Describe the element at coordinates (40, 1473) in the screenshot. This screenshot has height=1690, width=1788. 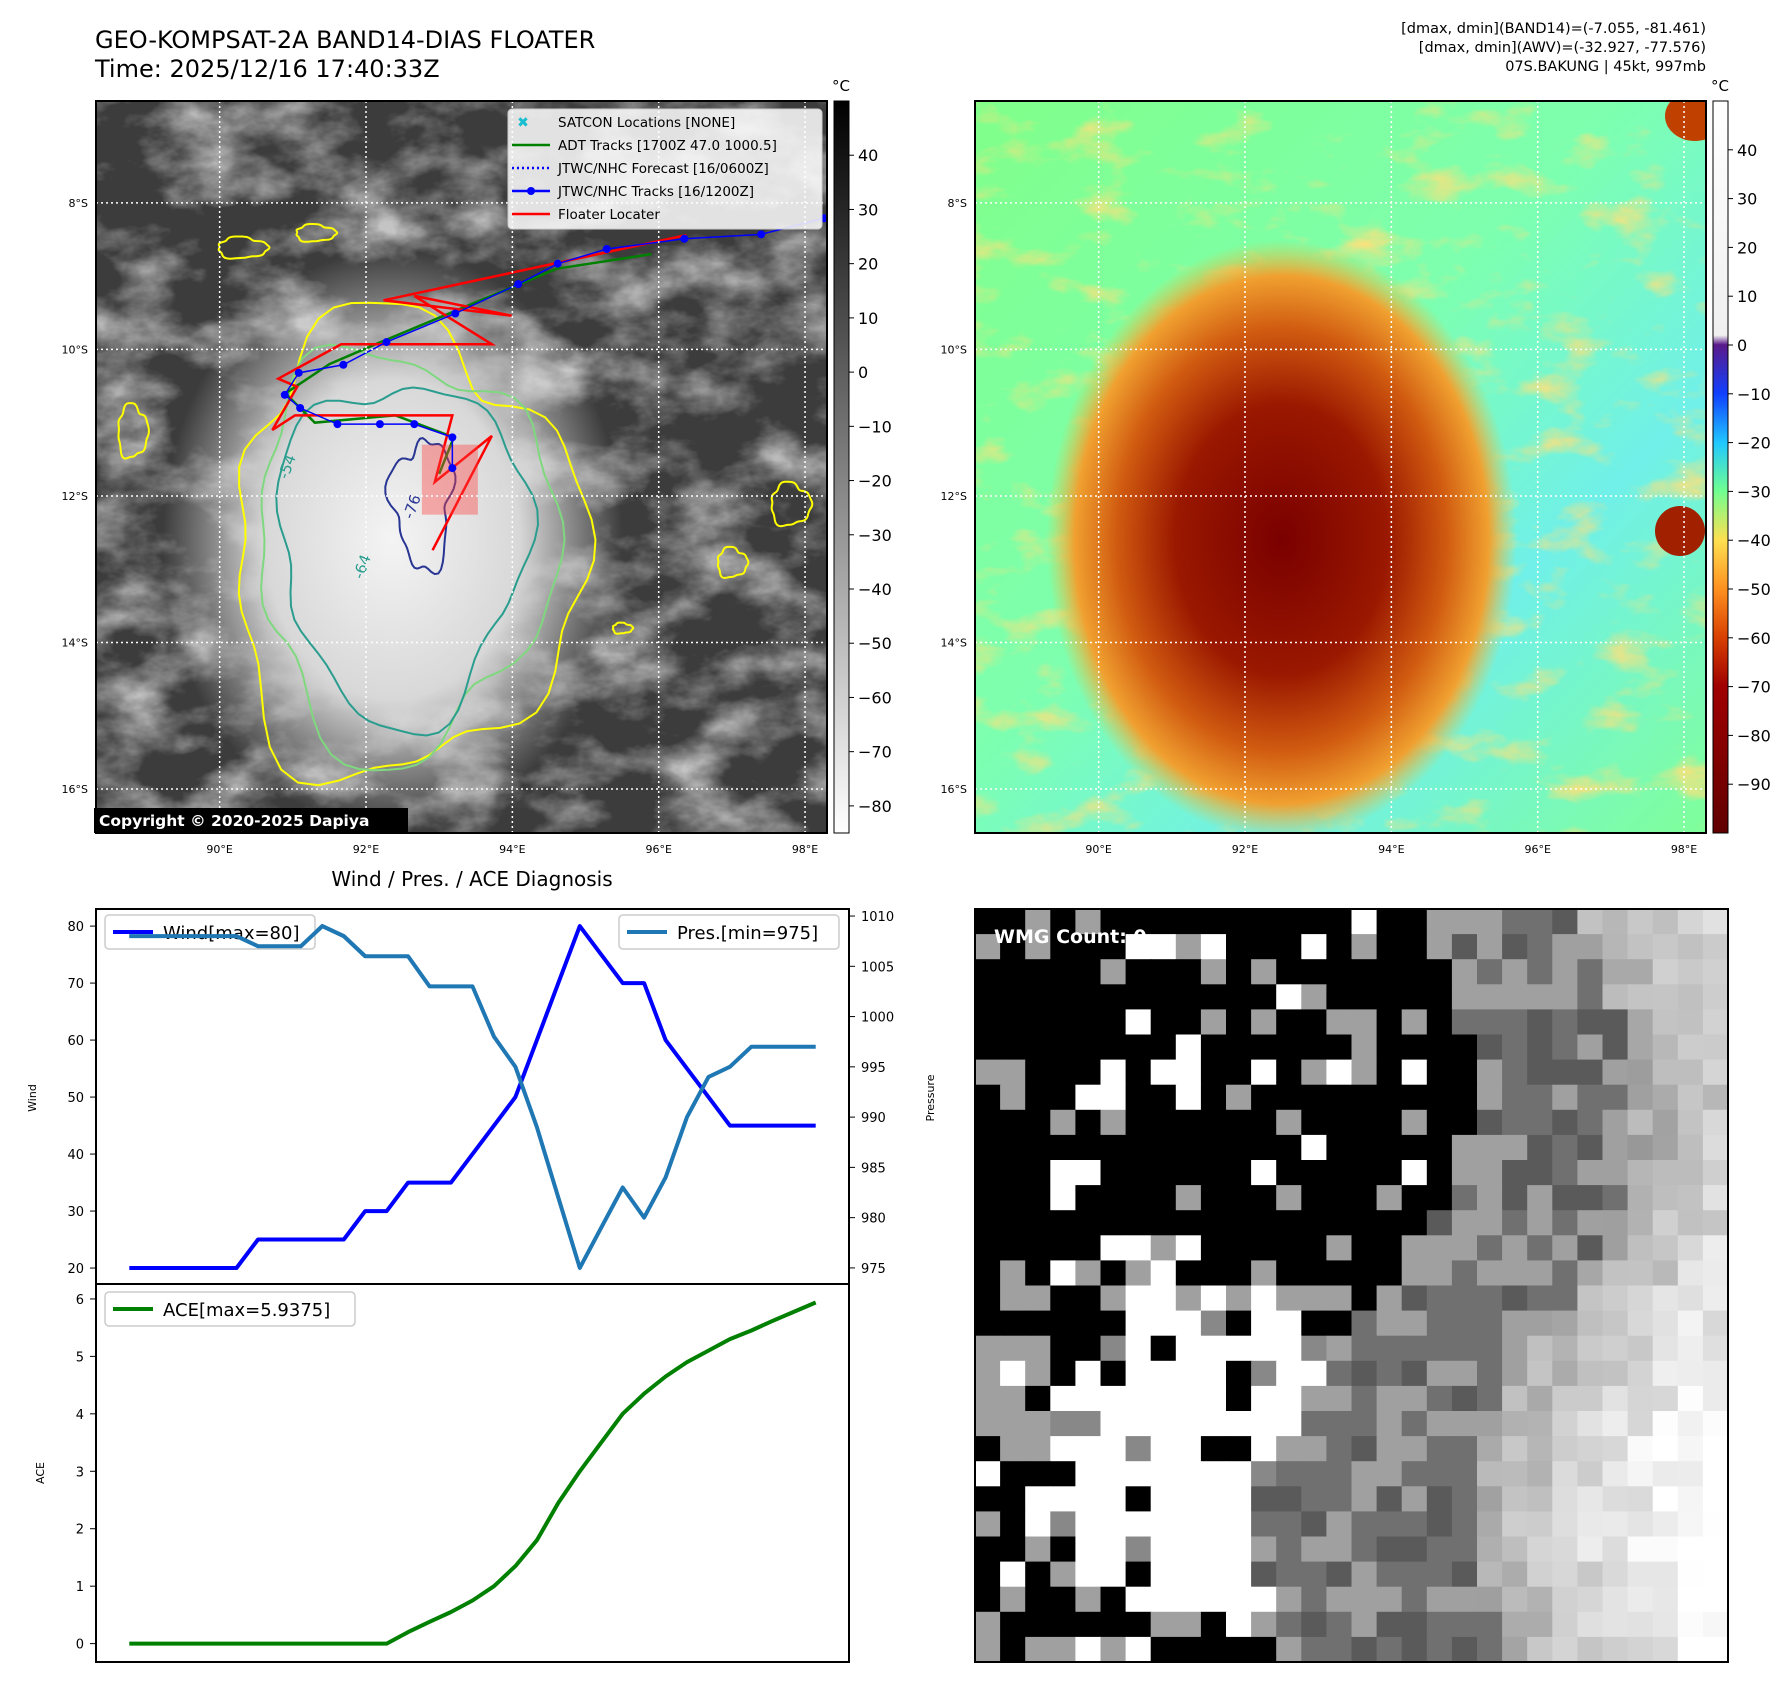
I see `y-axis-label: ACE` at that location.